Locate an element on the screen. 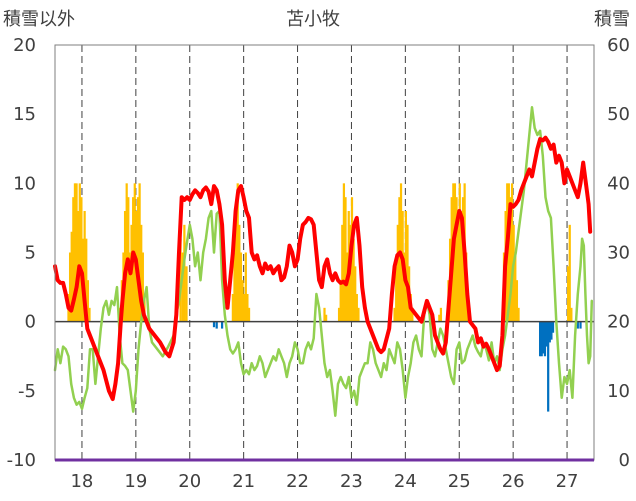 The height and width of the screenshot is (501, 636). right-tick-labels: 0 10 20 30 40 50 60 is located at coordinates (618, 253).